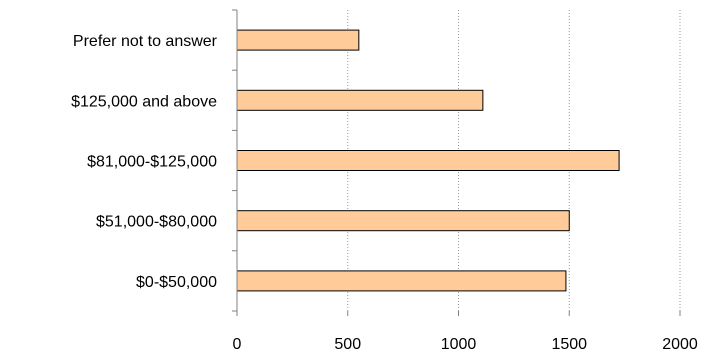 The width and height of the screenshot is (720, 357). I want to click on x-tick-label: 1500, so click(569, 344).